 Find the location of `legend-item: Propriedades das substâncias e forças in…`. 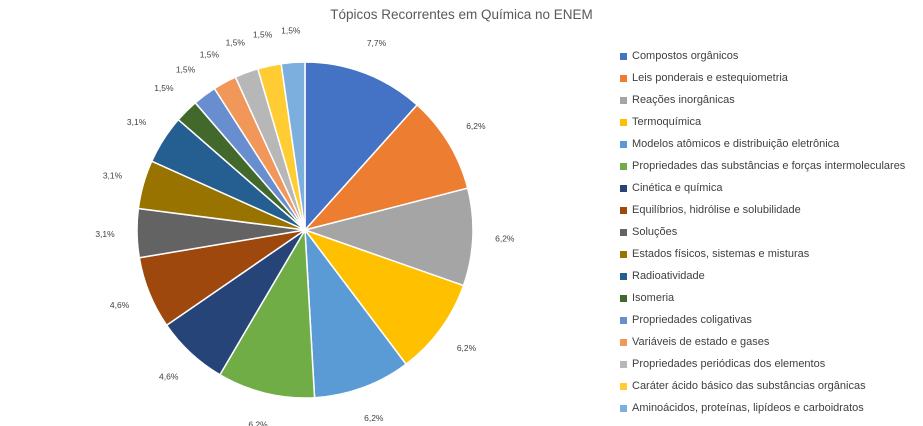

legend-item: Propriedades das substâncias e forças in… is located at coordinates (770, 166).